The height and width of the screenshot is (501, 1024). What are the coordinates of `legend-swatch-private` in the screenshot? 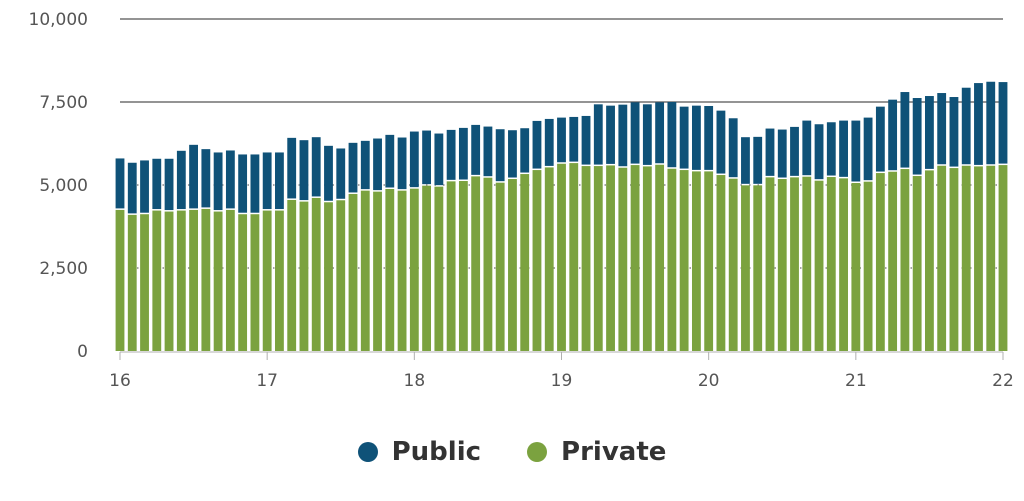 It's located at (537, 452).